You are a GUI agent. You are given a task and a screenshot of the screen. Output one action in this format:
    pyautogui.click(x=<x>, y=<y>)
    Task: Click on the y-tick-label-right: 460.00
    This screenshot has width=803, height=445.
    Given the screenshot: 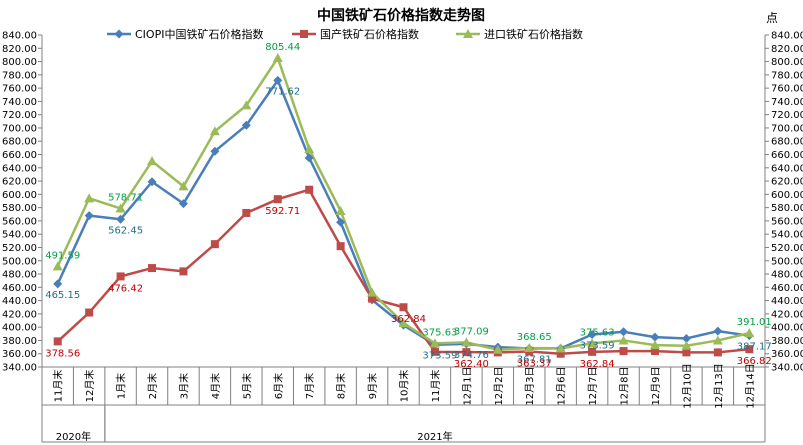 What is the action you would take?
    pyautogui.click(x=787, y=288)
    